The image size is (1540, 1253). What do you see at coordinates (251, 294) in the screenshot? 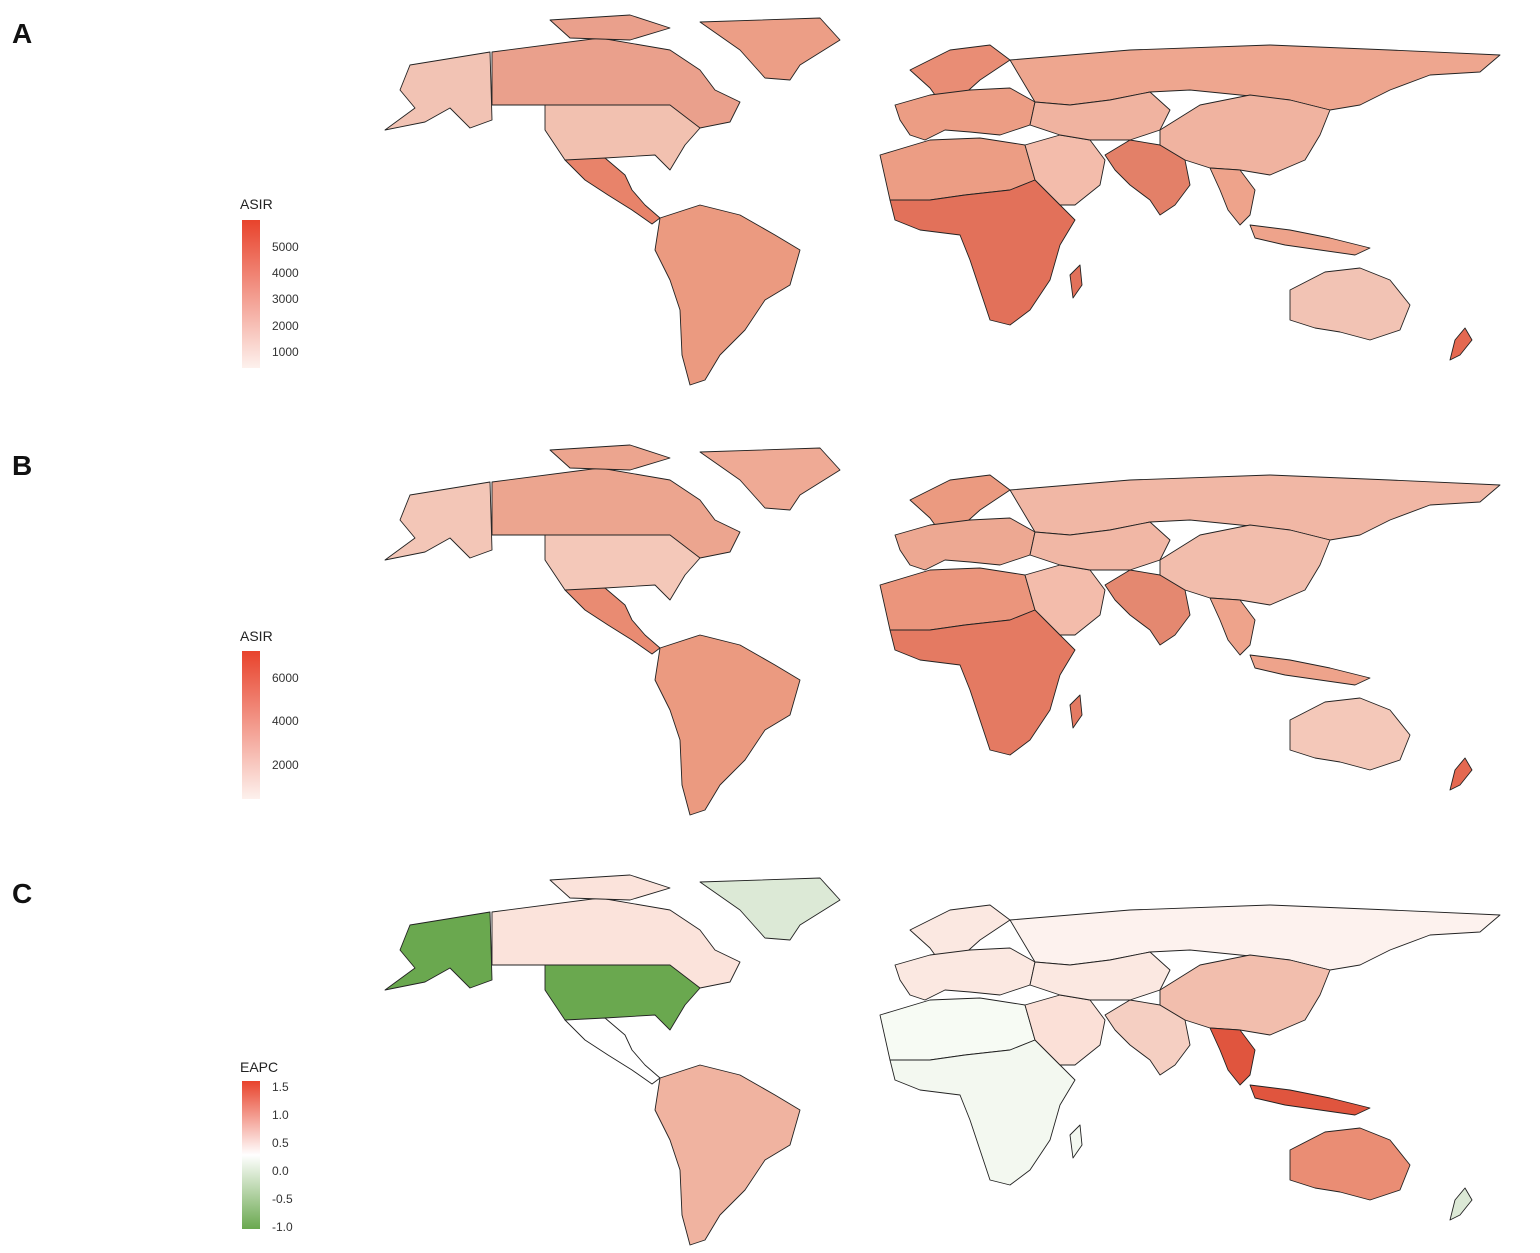
I see `legend-colorbar-a` at bounding box center [251, 294].